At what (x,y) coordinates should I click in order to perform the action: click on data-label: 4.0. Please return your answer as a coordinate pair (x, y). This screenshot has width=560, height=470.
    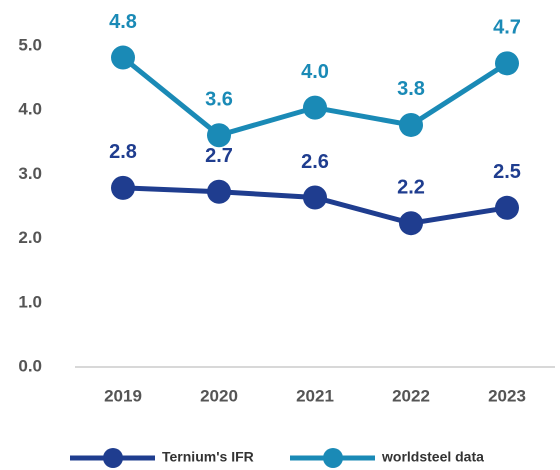
    Looking at the image, I should click on (315, 72).